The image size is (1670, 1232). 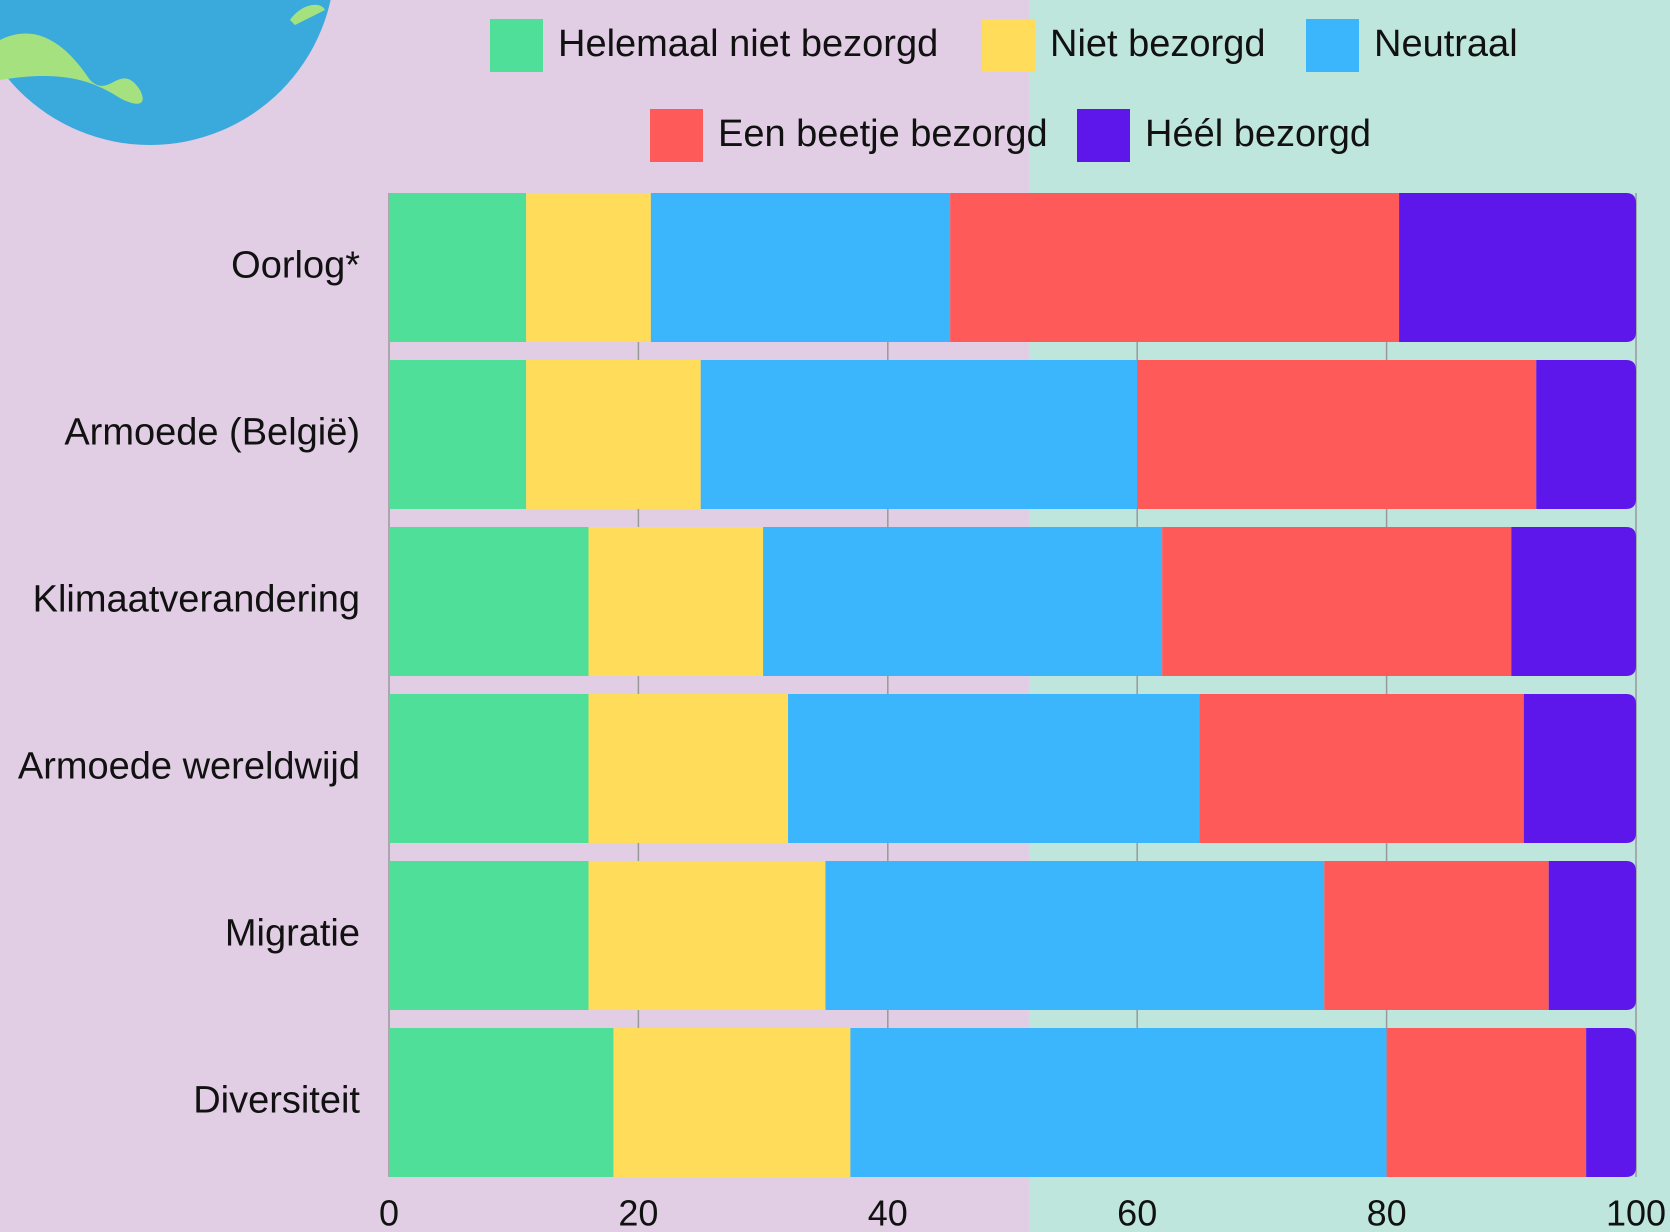 I want to click on y-tick-label: Oorlog*, so click(x=295, y=266).